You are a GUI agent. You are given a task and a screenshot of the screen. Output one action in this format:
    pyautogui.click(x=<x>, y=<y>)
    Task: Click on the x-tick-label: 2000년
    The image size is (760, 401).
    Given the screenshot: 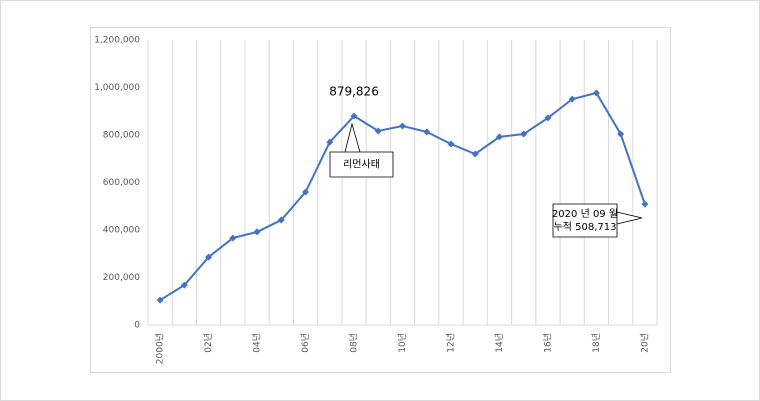 What is the action you would take?
    pyautogui.click(x=160, y=348)
    